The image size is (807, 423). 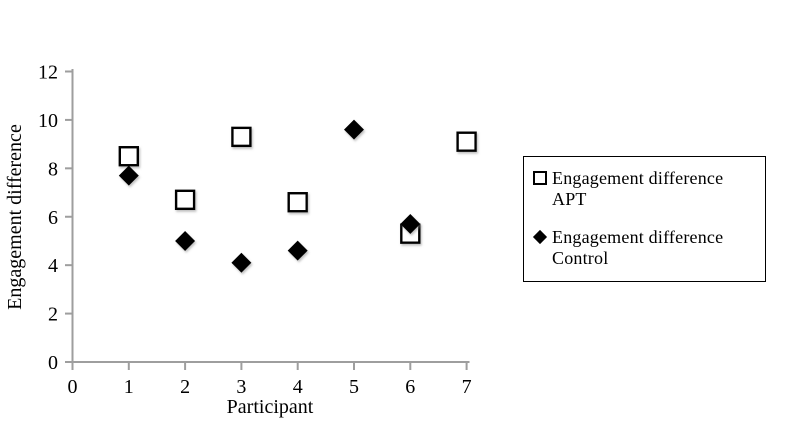 I want to click on x-tick-label: 2, so click(x=185, y=387).